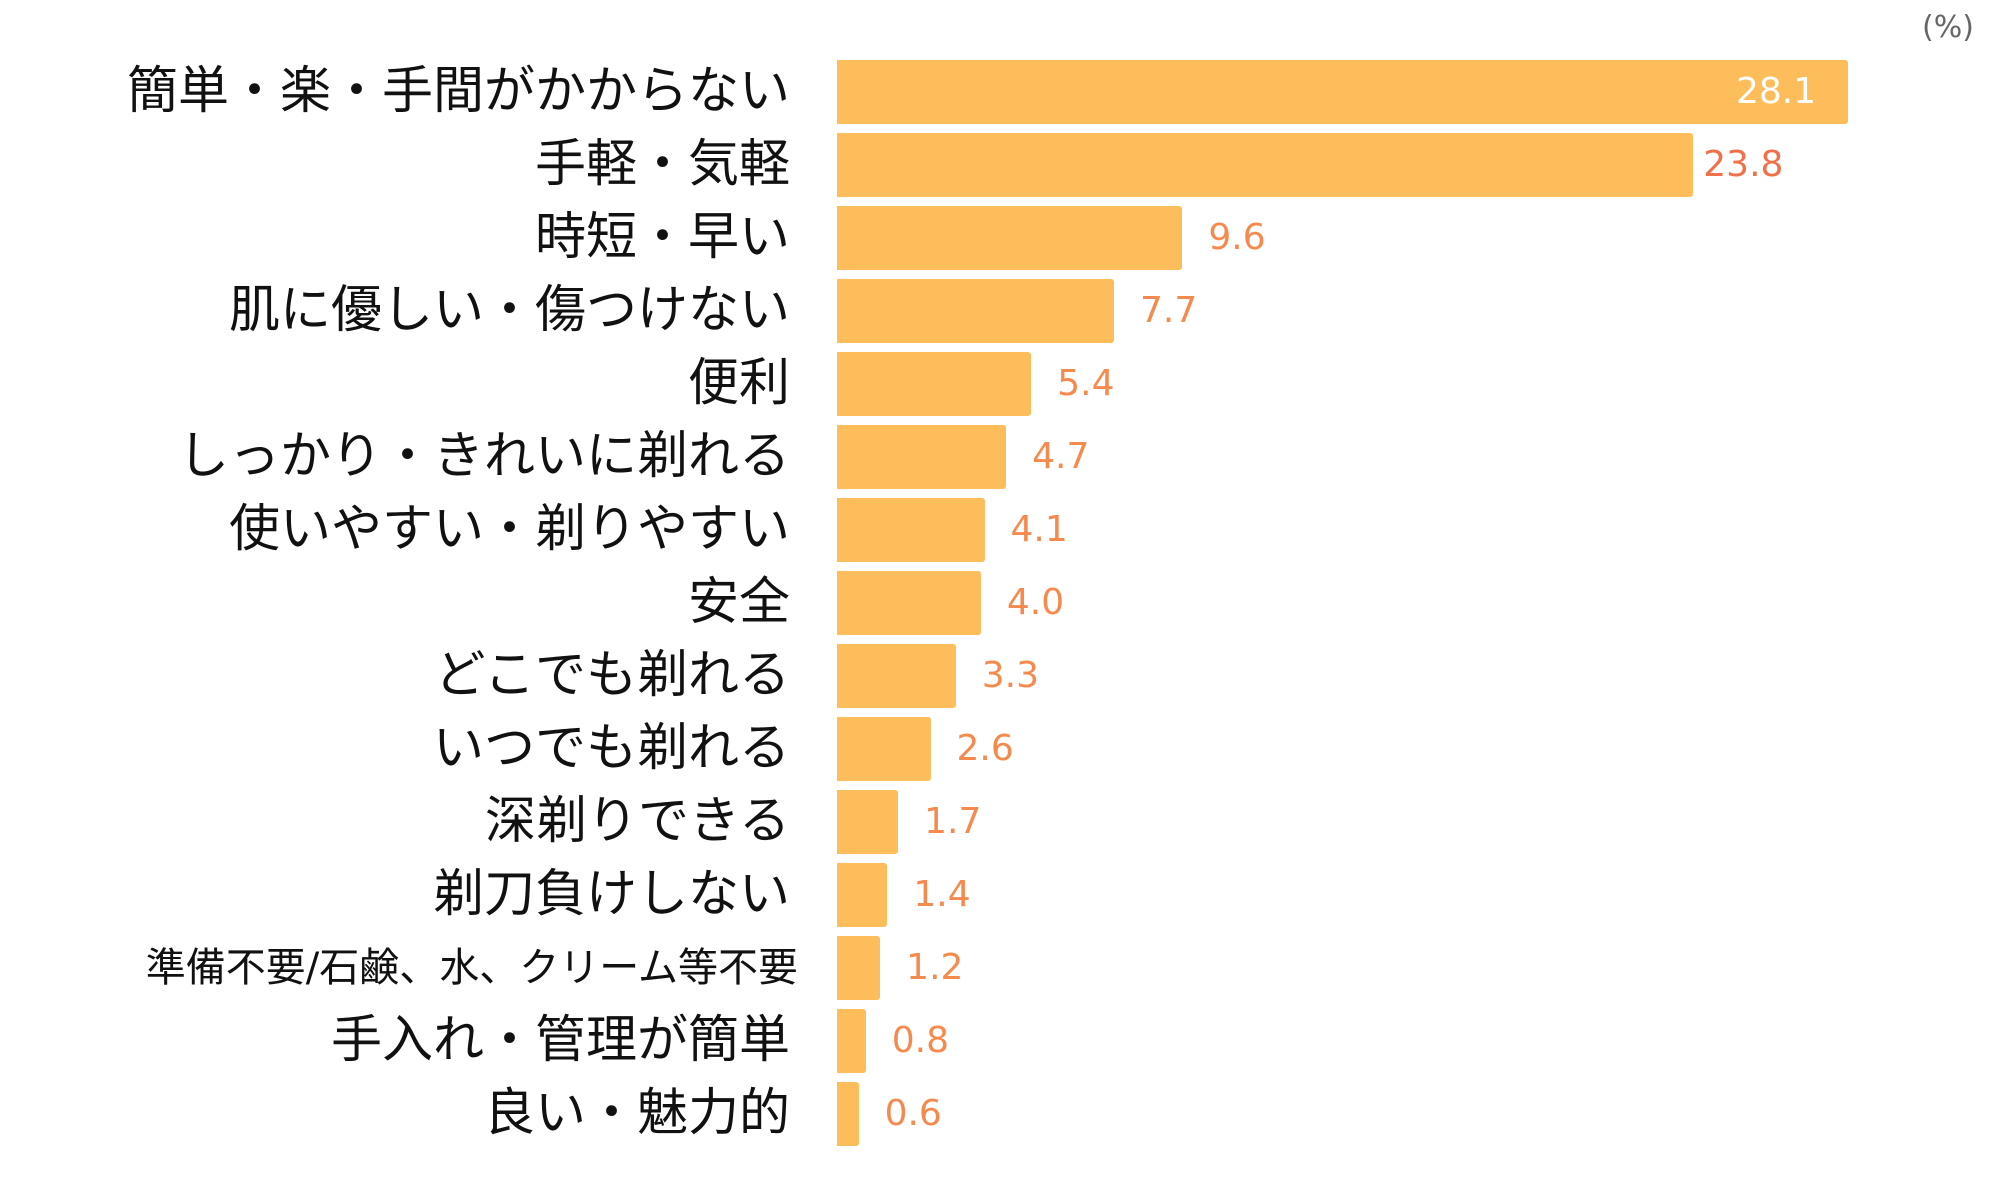  What do you see at coordinates (953, 821) in the screenshot?
I see `value-label: 1.7` at bounding box center [953, 821].